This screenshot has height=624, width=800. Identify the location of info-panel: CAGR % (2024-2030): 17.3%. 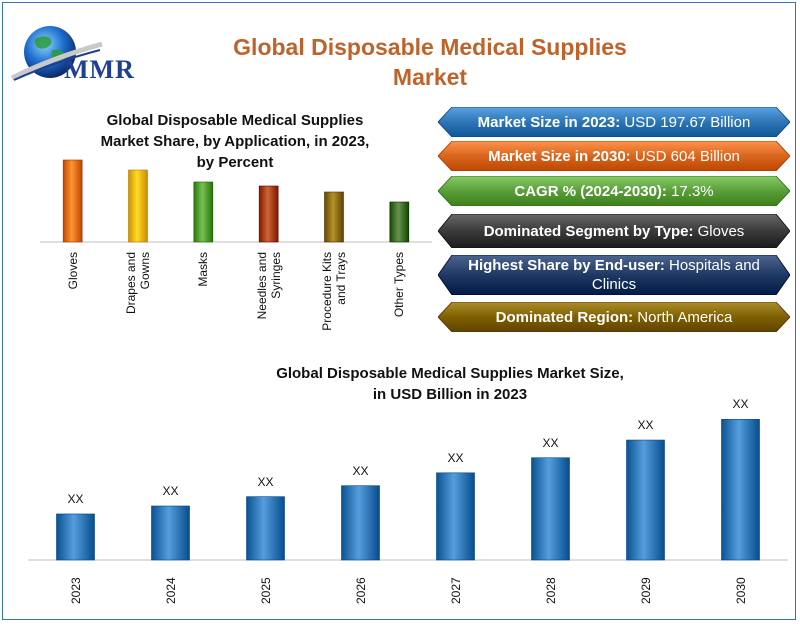
(614, 191).